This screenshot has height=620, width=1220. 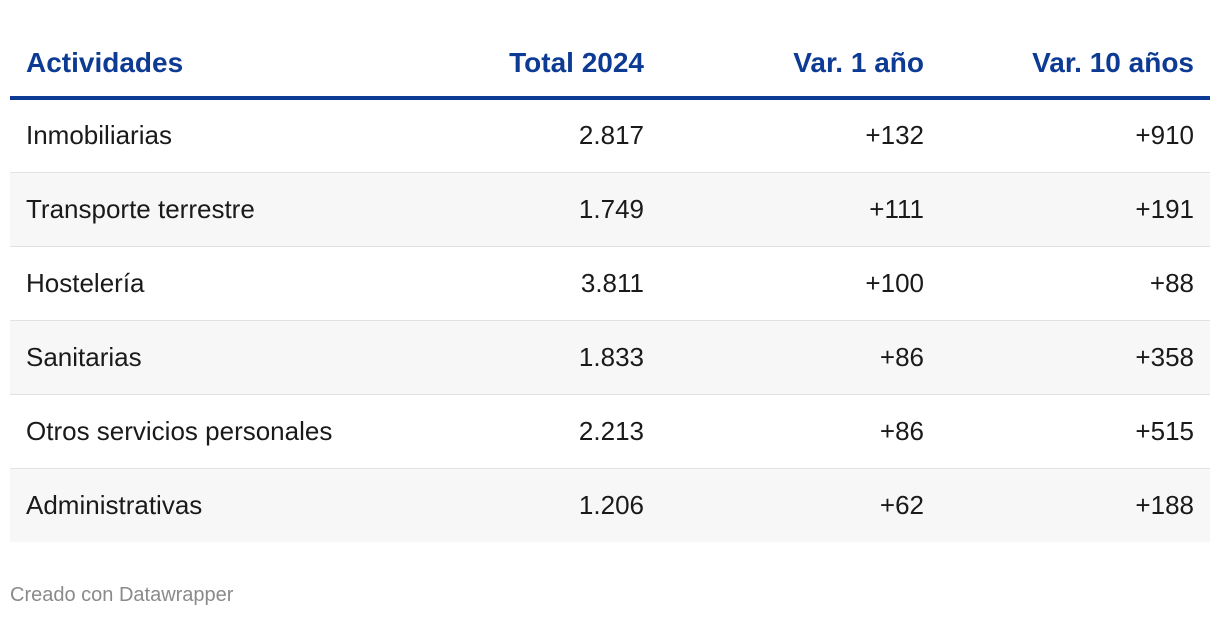 What do you see at coordinates (565, 283) in the screenshot?
I see `cell-total-2024: 3.811` at bounding box center [565, 283].